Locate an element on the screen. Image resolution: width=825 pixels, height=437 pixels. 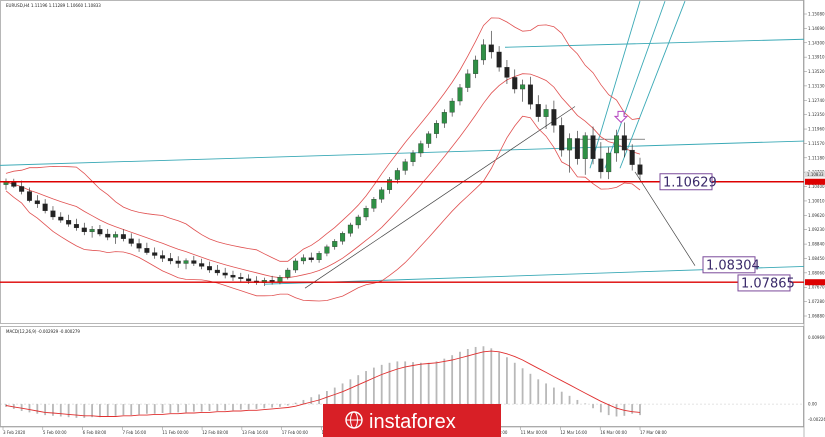
price-tick-label: 1.08840 is located at coordinates (816, 244).